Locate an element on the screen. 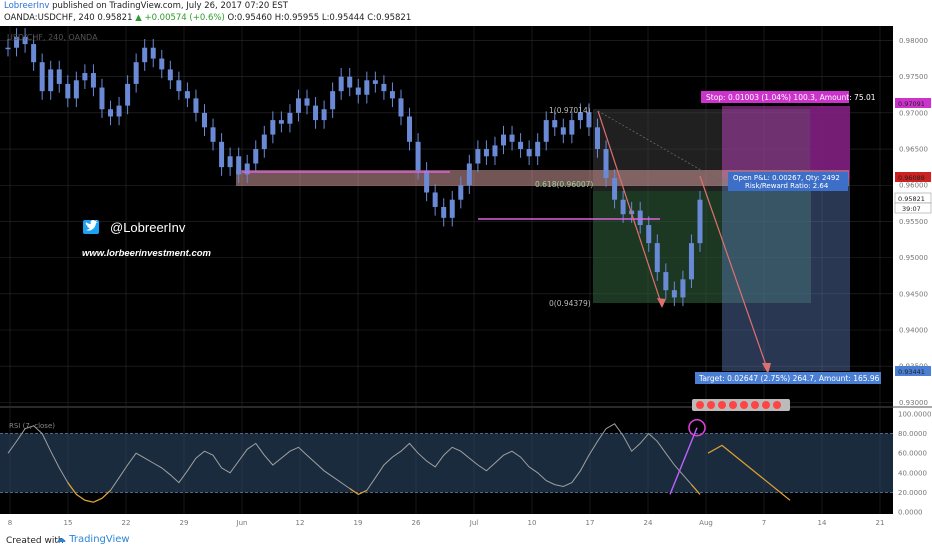 This screenshot has height=550, width=932. price-axis-badges: 0.97091 0.96088 0.95821 39:07 0.93441 is located at coordinates (913, 237).